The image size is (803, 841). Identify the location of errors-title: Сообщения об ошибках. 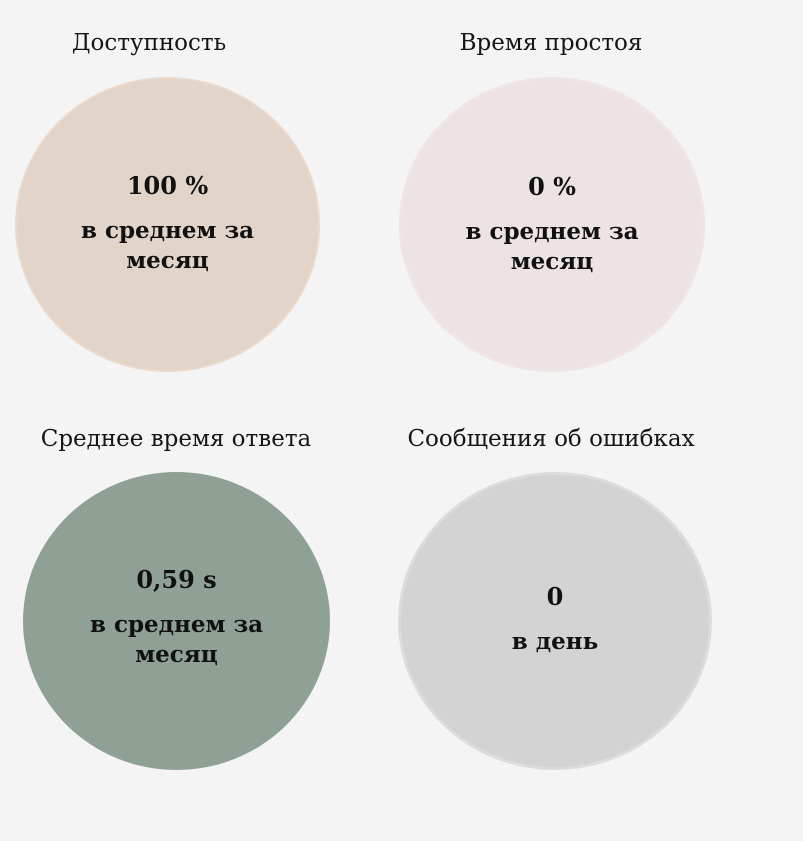
(551, 439).